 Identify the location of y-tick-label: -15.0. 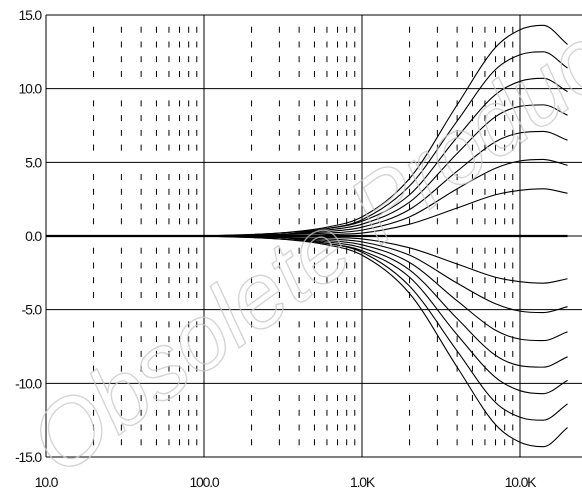
(28, 457).